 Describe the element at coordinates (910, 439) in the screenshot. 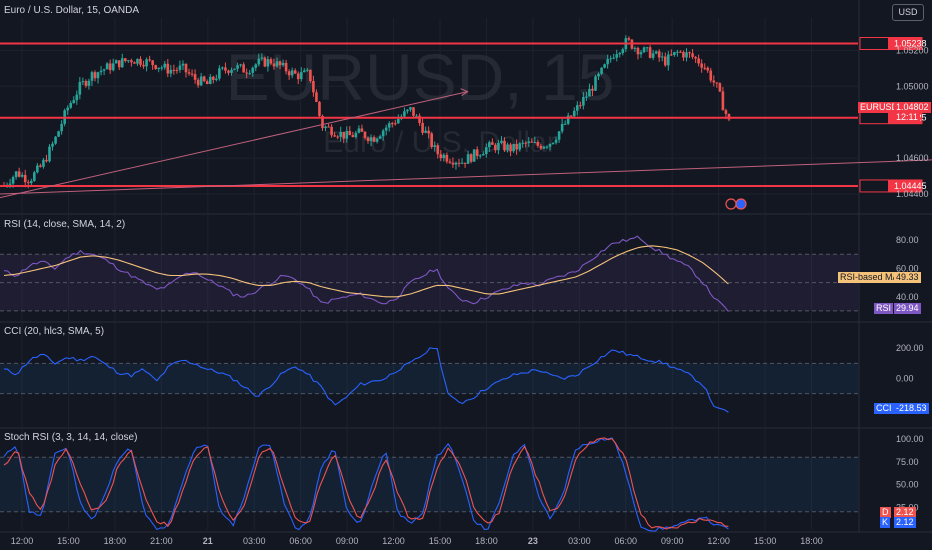

I see `indicator-tick-label: 100.00` at that location.